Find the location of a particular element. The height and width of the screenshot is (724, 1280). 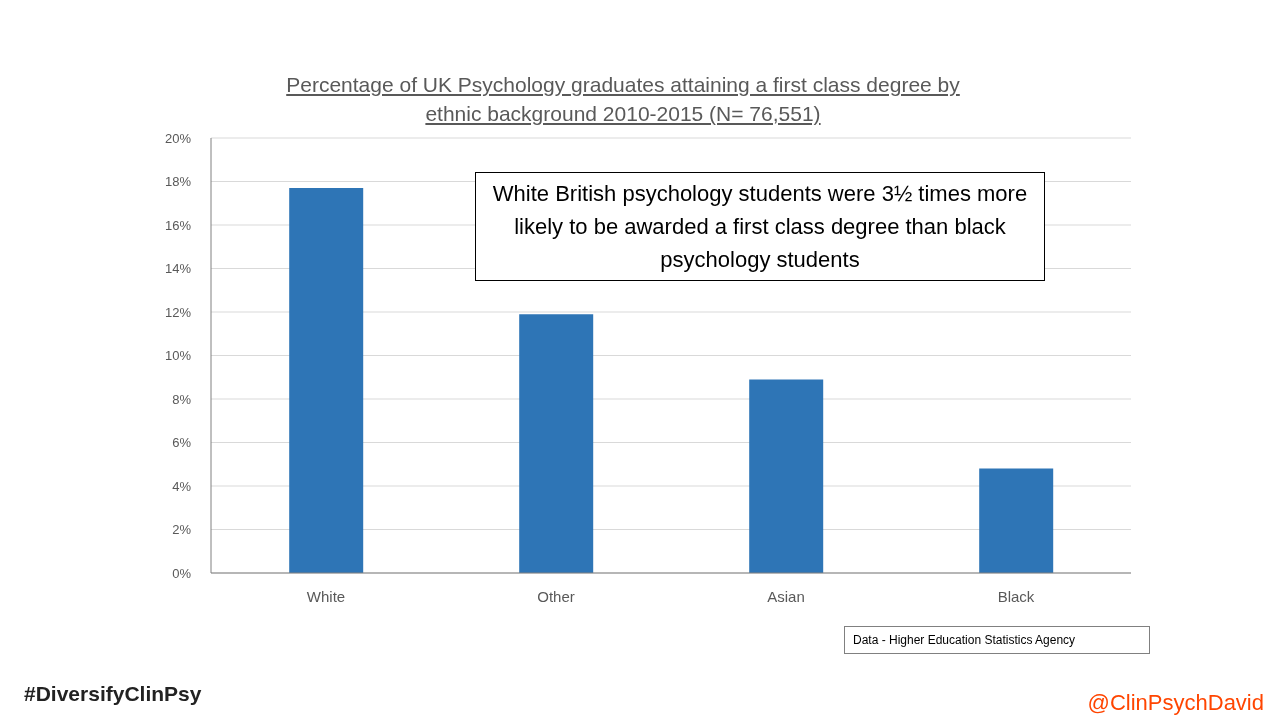

y-tick-label: 12% is located at coordinates (178, 312).